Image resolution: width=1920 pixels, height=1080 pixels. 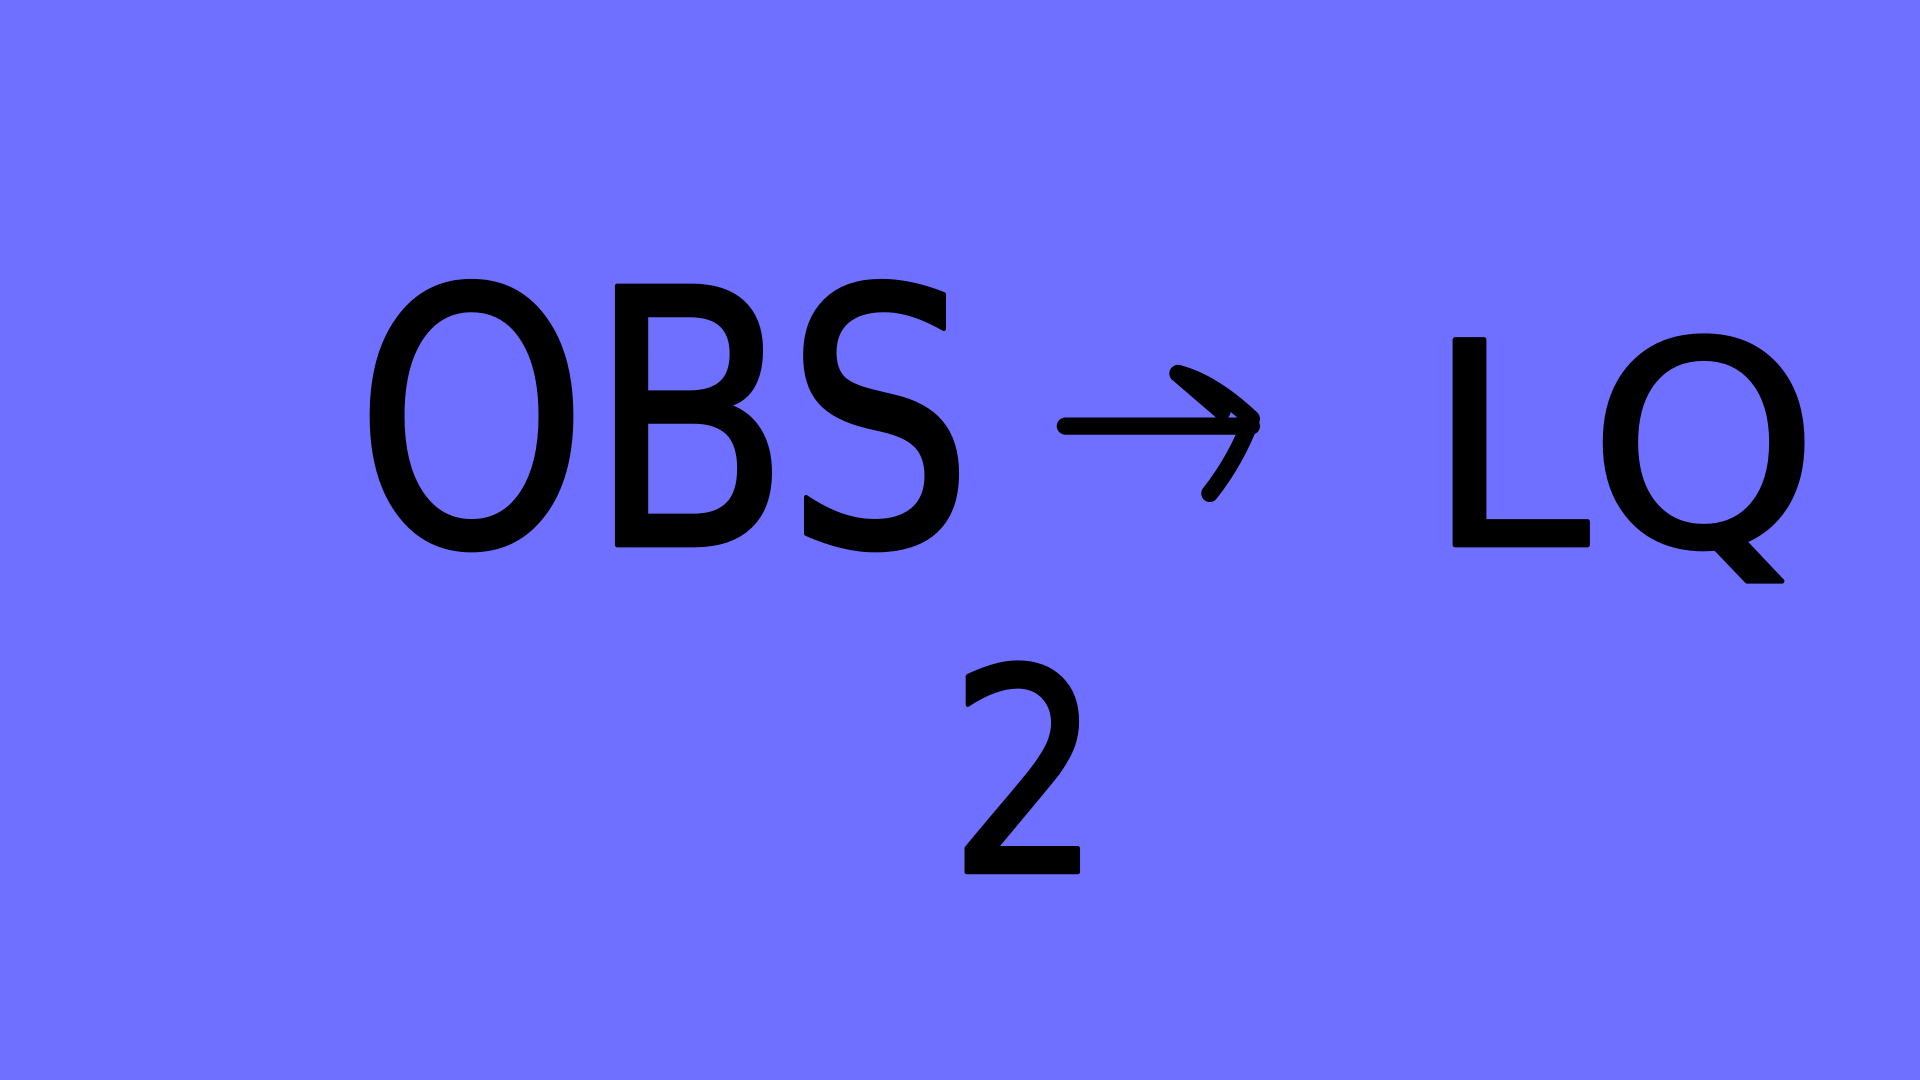 I want to click on right-word: LQ, so click(x=1623, y=448).